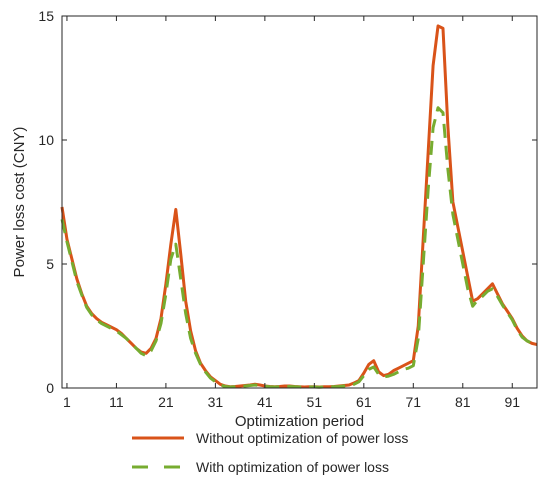 Image resolution: width=550 pixels, height=491 pixels. Describe the element at coordinates (292, 467) in the screenshot. I see `legend-label-with-optimization: With optimization of power loss` at that location.